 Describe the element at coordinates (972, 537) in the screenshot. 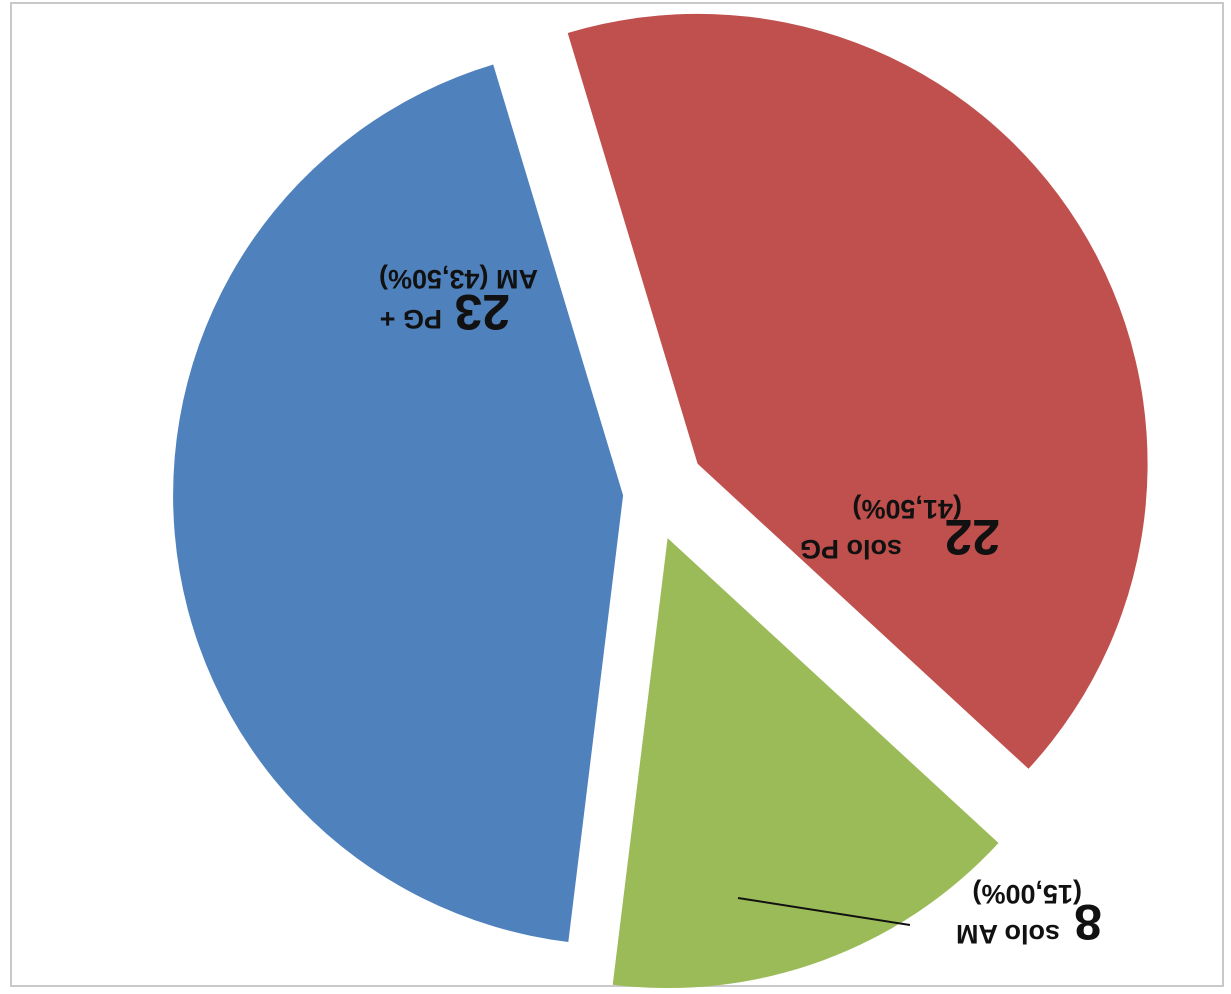

I see `label-red-count: 22` at that location.